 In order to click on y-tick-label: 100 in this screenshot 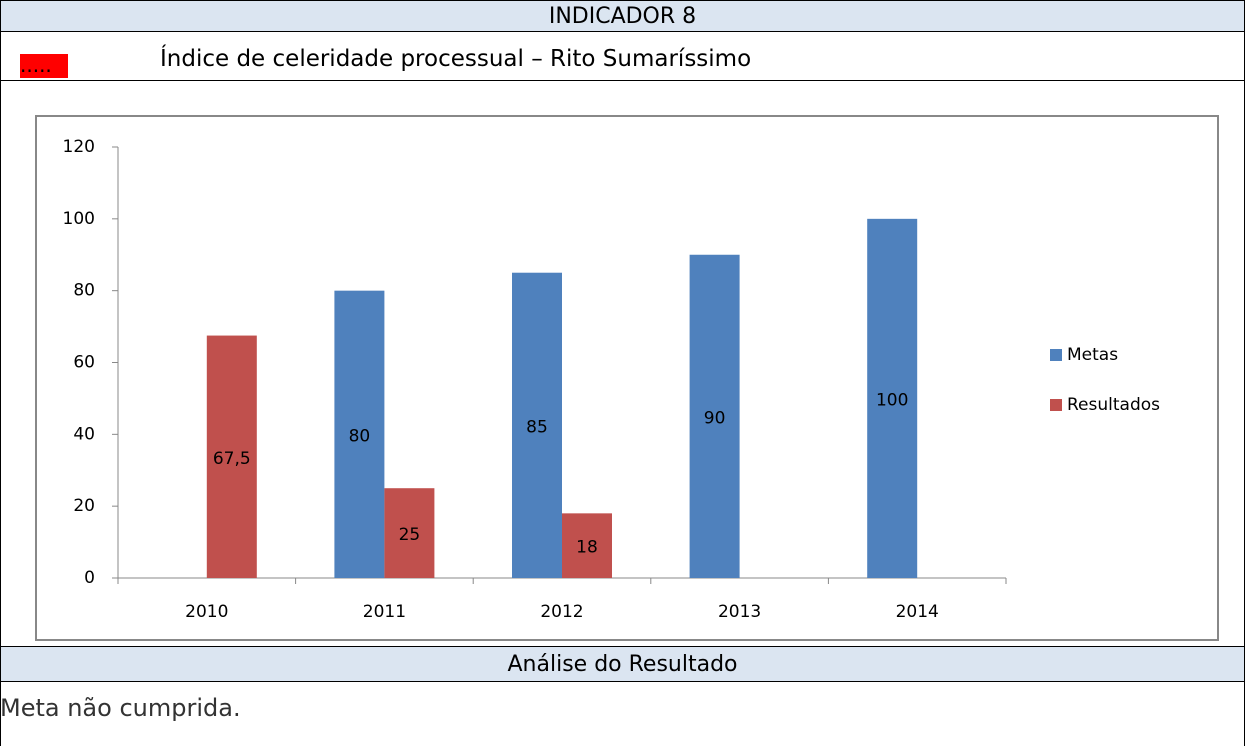, I will do `click(79, 219)`.